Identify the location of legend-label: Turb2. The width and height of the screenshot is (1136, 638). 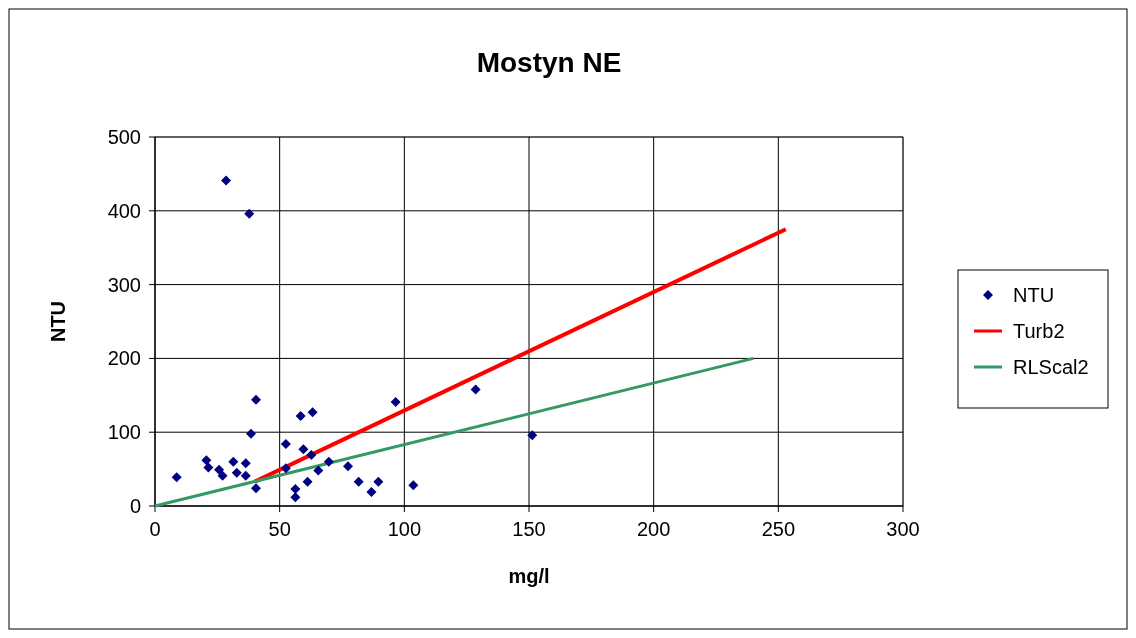
(1039, 331).